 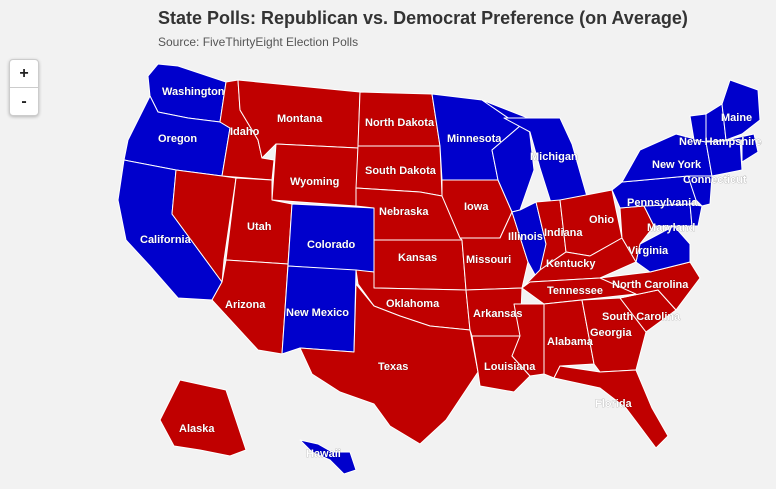 What do you see at coordinates (700, 191) in the screenshot?
I see `state-nj` at bounding box center [700, 191].